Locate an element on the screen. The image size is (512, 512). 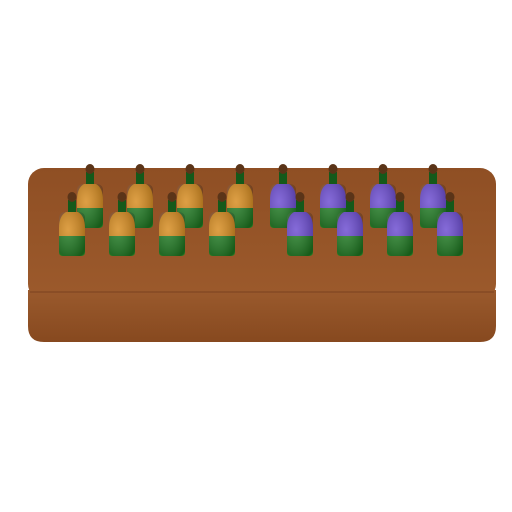
tray-front-face is located at coordinates (262, 316).